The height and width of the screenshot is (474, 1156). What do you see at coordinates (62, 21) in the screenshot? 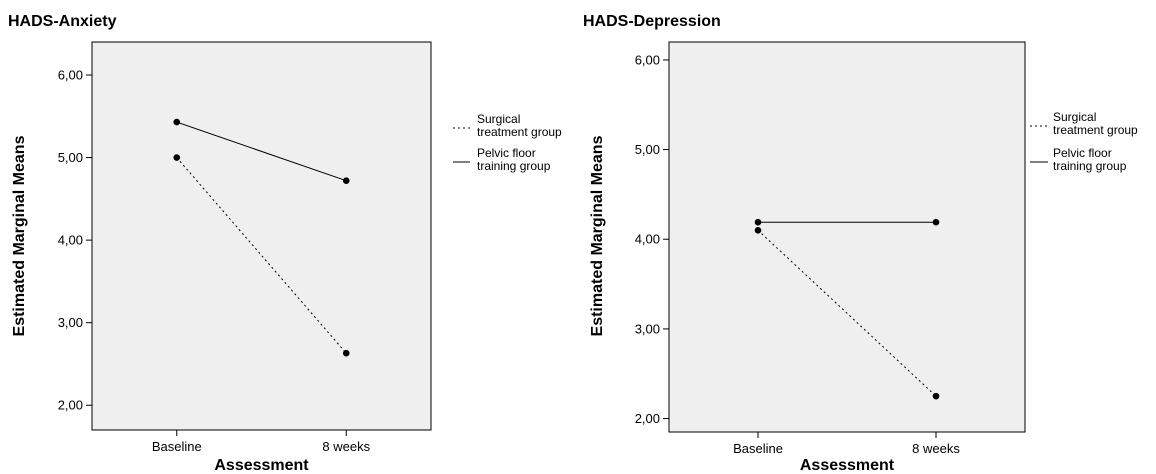
I see `chart-title: HADS-Anxiety` at bounding box center [62, 21].